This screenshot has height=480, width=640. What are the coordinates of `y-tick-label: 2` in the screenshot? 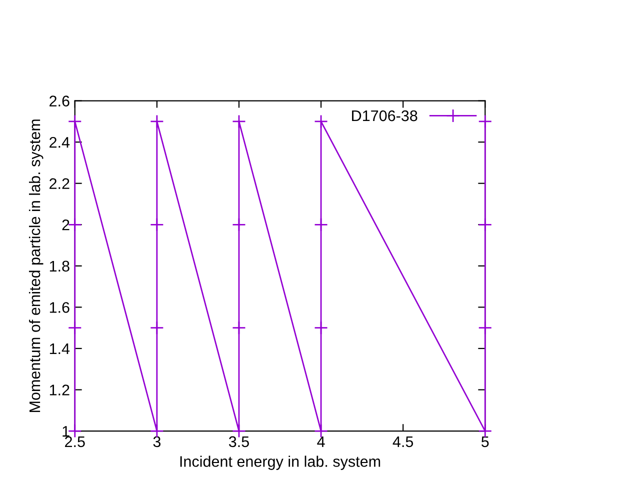 It's located at (66, 225).